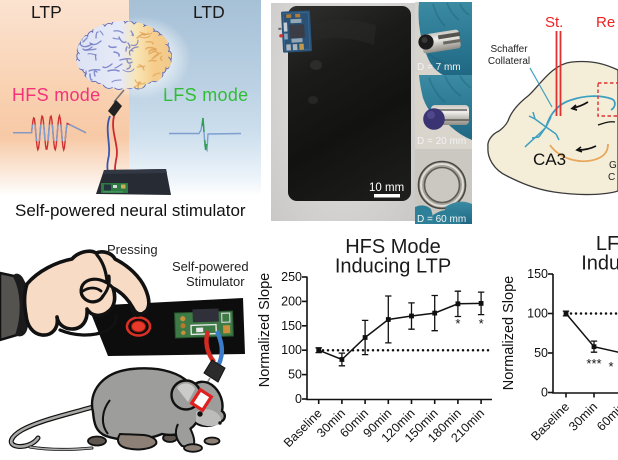 The width and height of the screenshot is (618, 460). I want to click on svg-text: Baseline, so click(550, 422).